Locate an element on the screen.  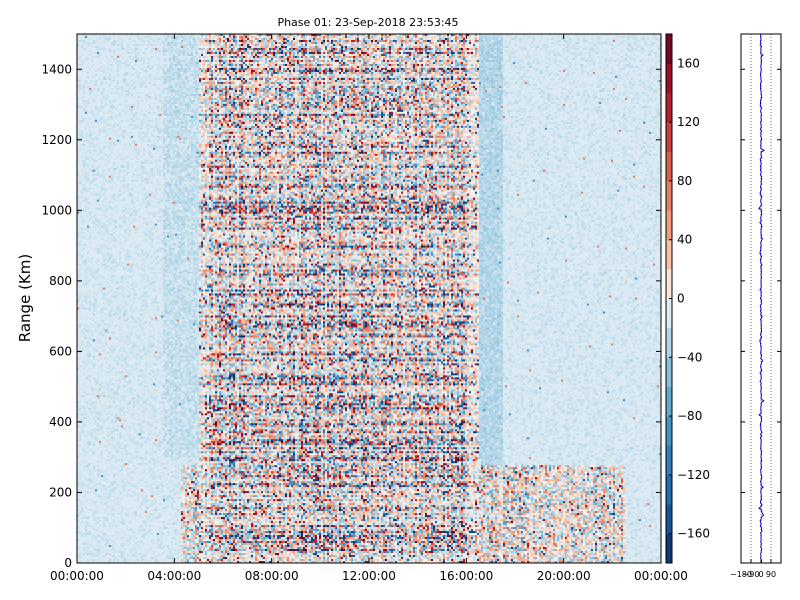
chart-title: Phase 01: 23-Sep-2018 23:53:45 is located at coordinates (367, 22).